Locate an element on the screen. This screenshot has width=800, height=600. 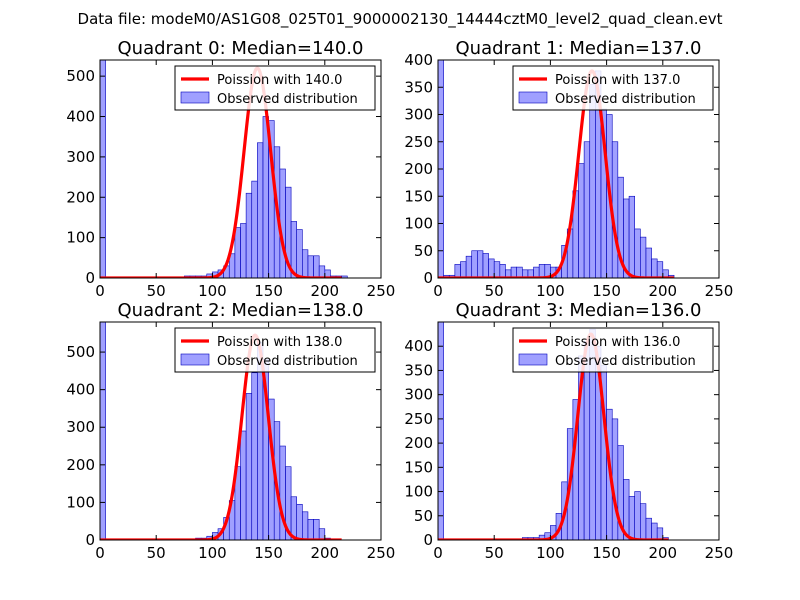
quadrant-2-axes-frame is located at coordinates (240, 431).